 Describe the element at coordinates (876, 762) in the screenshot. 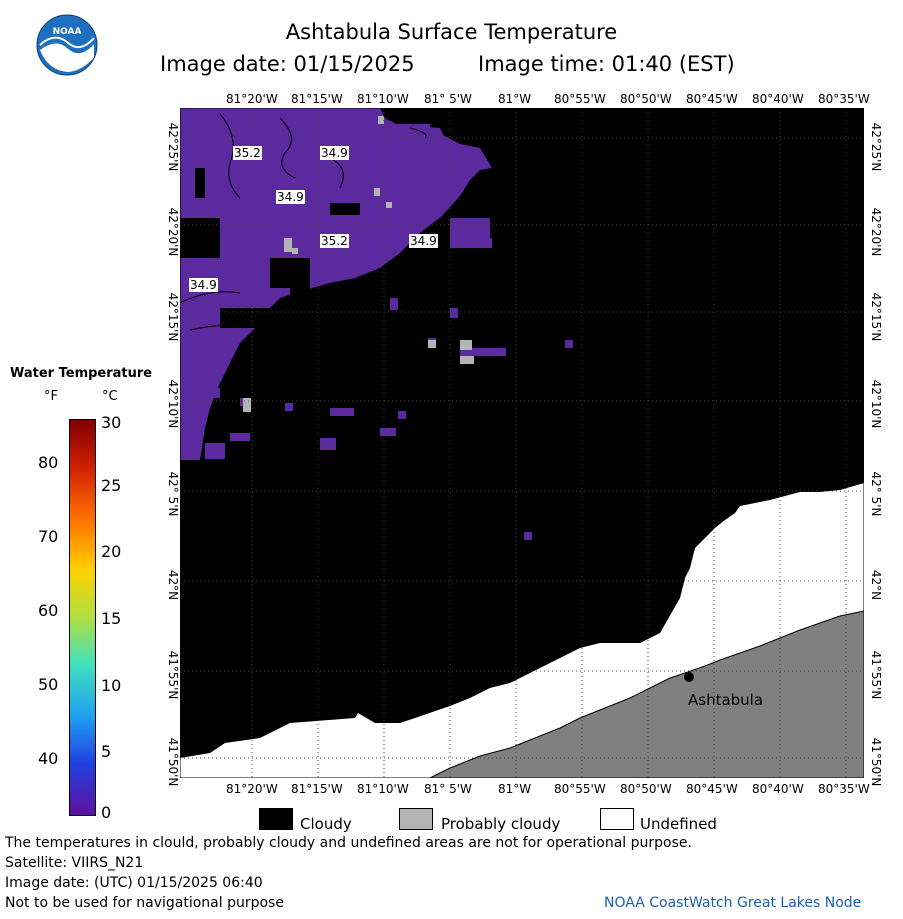

I see `lat-label-right: 41°50'N` at that location.